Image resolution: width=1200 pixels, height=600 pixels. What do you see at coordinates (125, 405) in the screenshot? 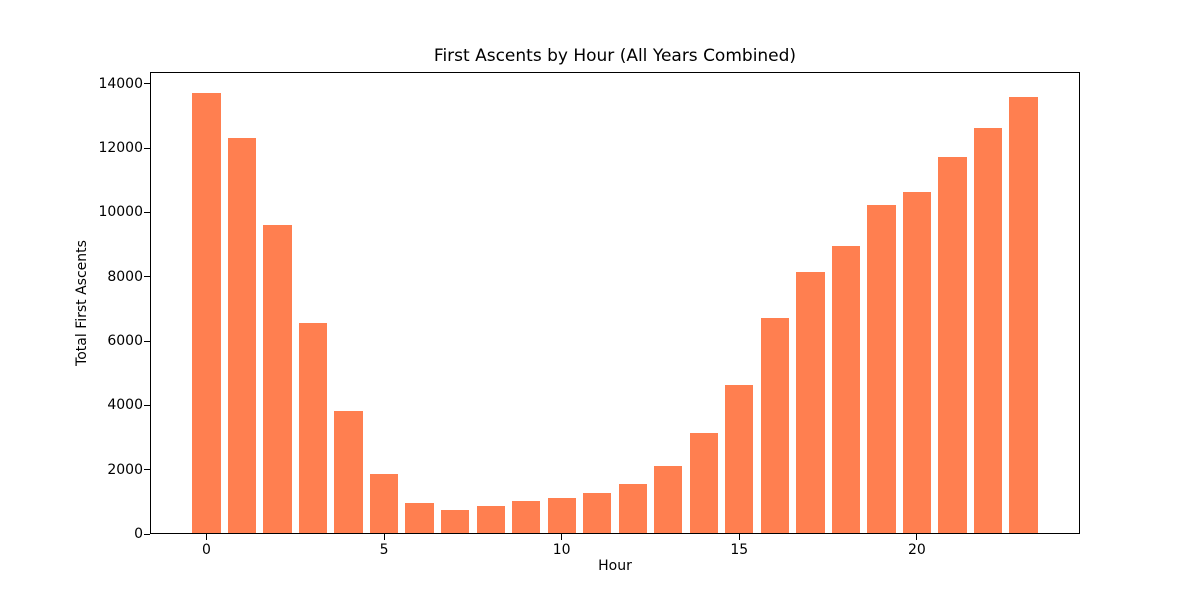
I see `y-tick-label: 4000` at bounding box center [125, 405].